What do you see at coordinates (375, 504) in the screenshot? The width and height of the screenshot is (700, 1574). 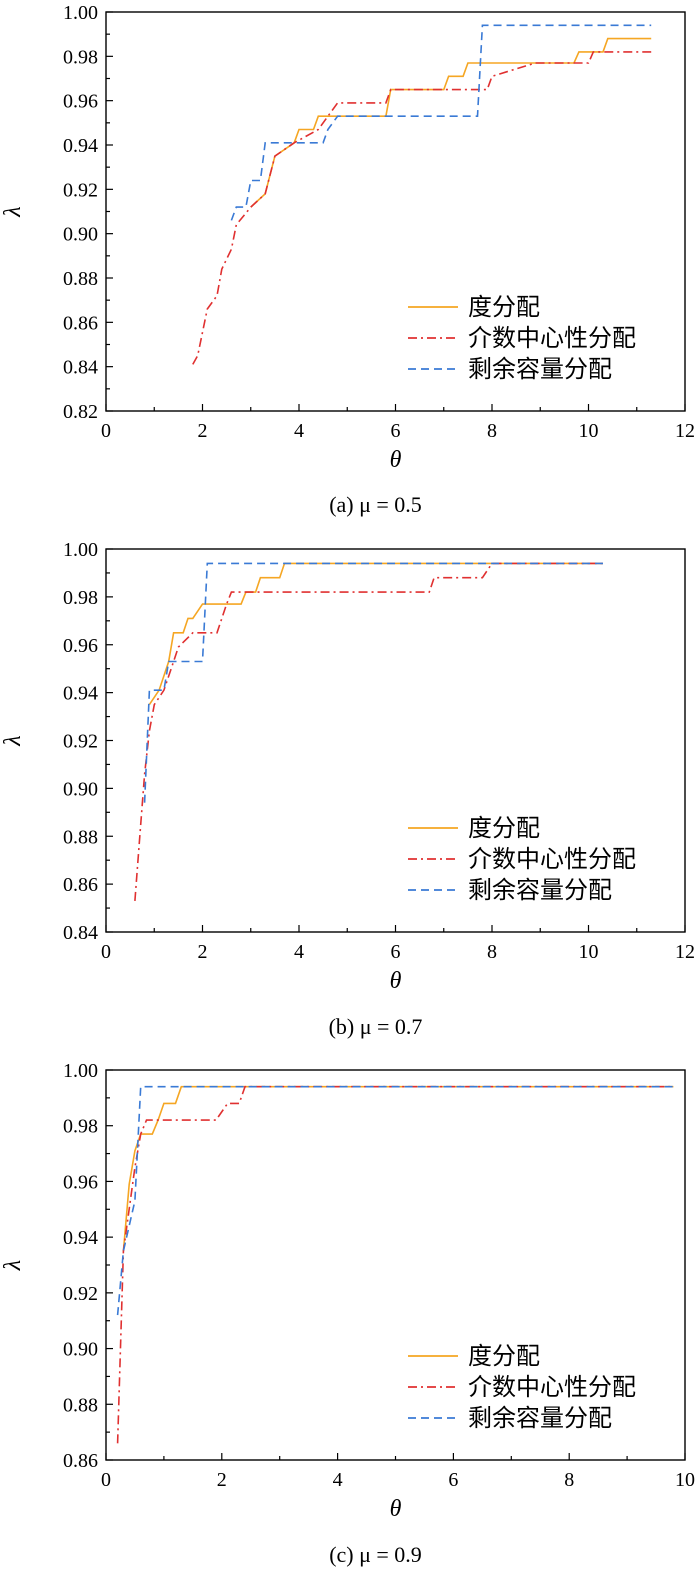 I see `panel-caption: (a) μ = 0.5` at bounding box center [375, 504].